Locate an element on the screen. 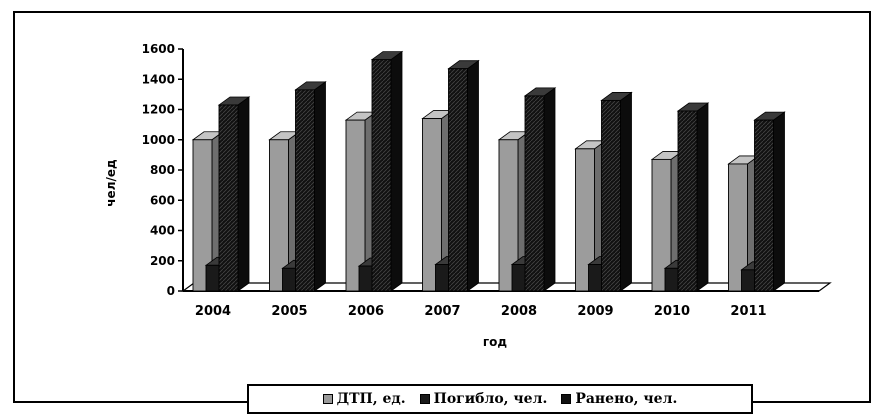 This screenshot has height=414, width=875. y-tick-label: 400 is located at coordinates (162, 231).